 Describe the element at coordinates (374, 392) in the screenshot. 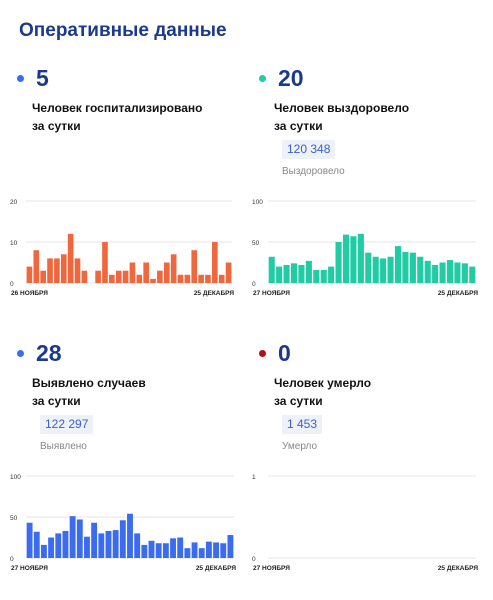

I see `stat-description: Человек умерло за сутки` at that location.